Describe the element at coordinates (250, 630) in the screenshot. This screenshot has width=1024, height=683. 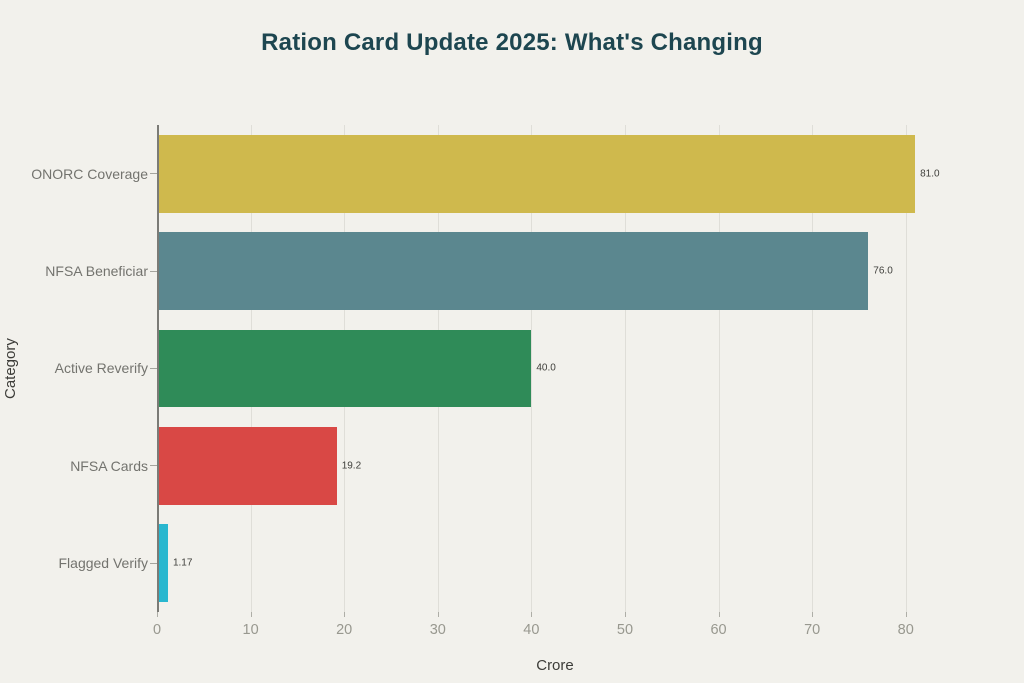
I see `x-tick-label: 10` at that location.